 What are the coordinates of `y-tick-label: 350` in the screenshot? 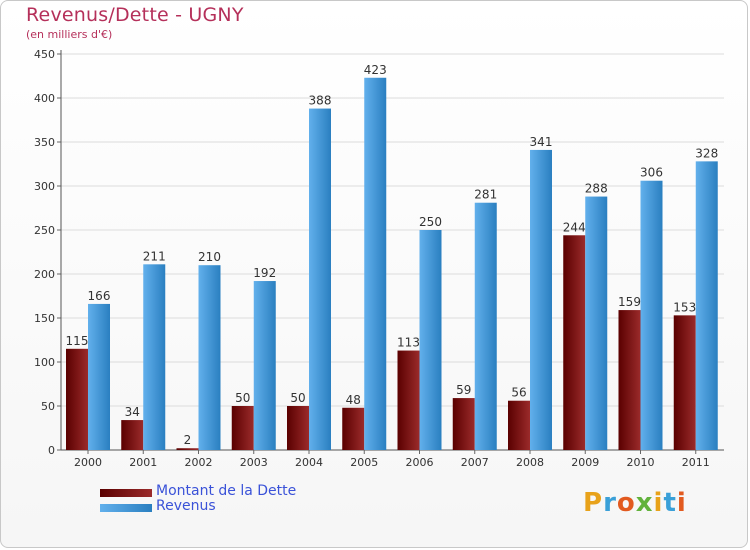 It's located at (44, 142).